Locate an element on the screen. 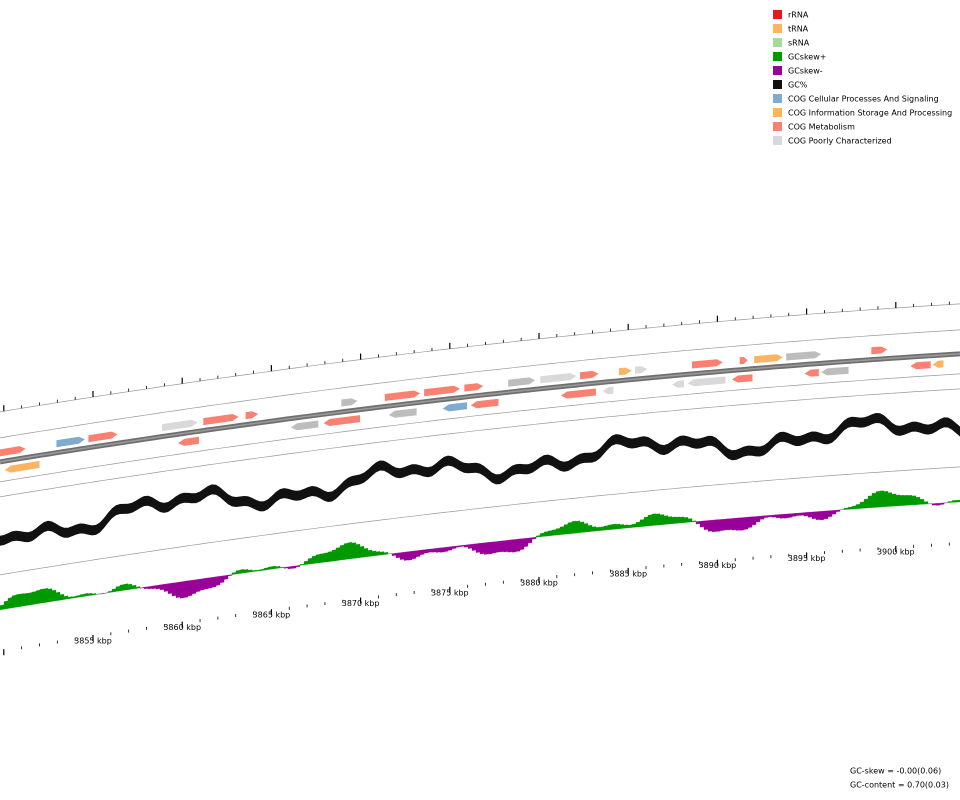 The image size is (960, 800). legend-label: GCskew+ is located at coordinates (807, 57).